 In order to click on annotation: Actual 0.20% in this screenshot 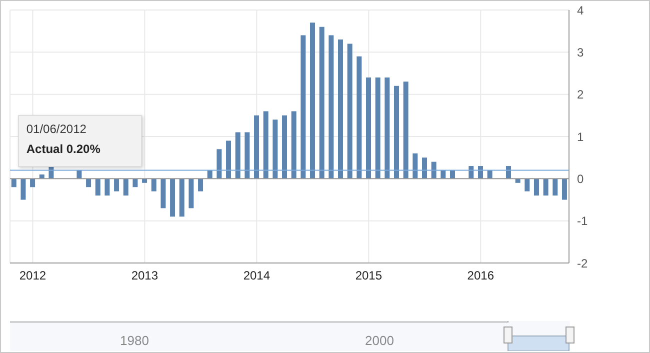, I will do `click(63, 149)`.